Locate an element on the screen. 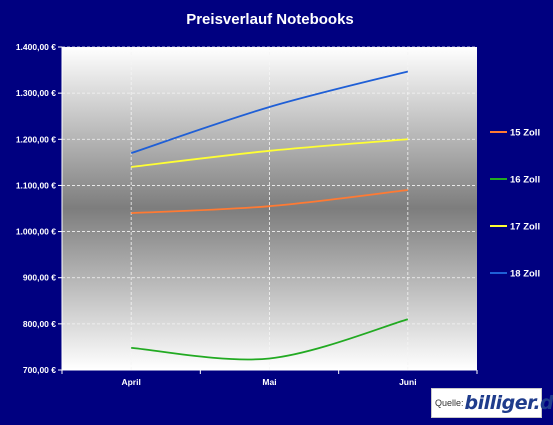  legend-label-4: 18 Zoll is located at coordinates (525, 274).